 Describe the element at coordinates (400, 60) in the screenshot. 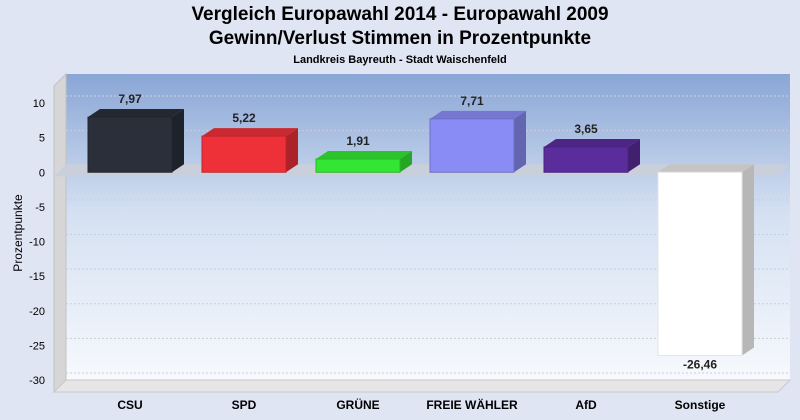

I see `chart-subsubtitle: Landkreis Bayreuth - Stadt Waischenfeld` at that location.